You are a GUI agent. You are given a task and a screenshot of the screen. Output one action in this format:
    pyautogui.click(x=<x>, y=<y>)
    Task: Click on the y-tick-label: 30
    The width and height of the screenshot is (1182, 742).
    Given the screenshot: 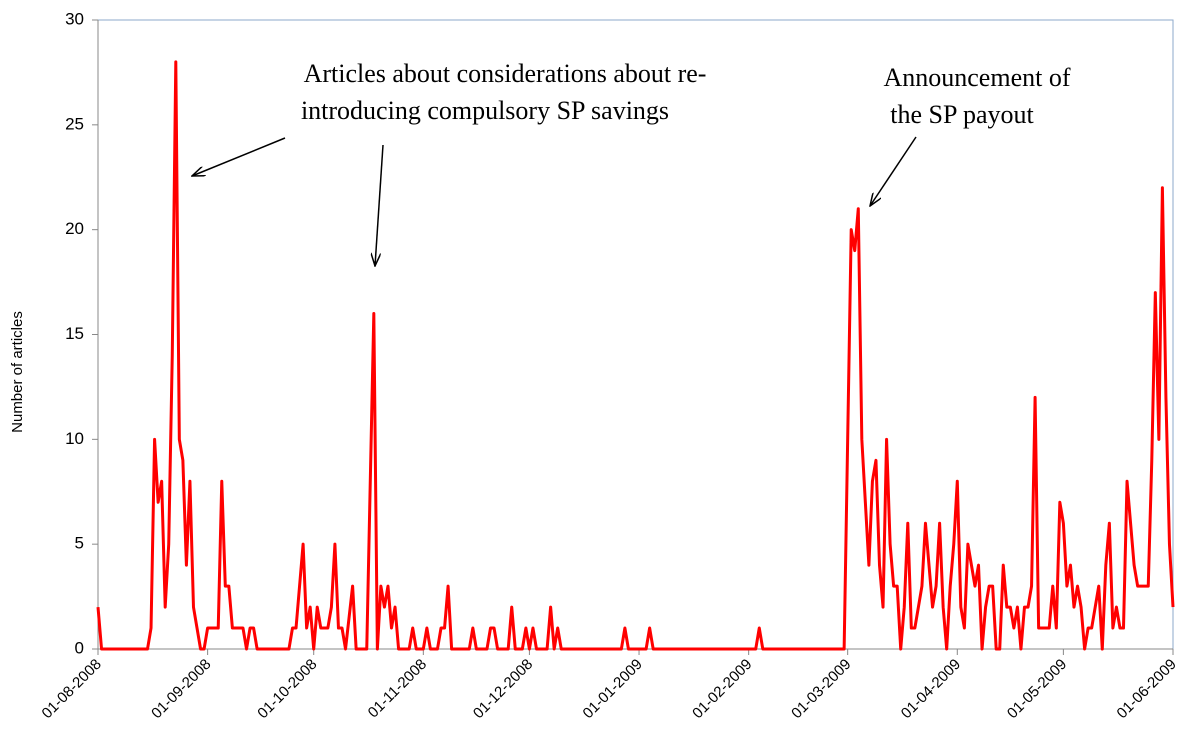 What is the action you would take?
    pyautogui.click(x=74, y=18)
    